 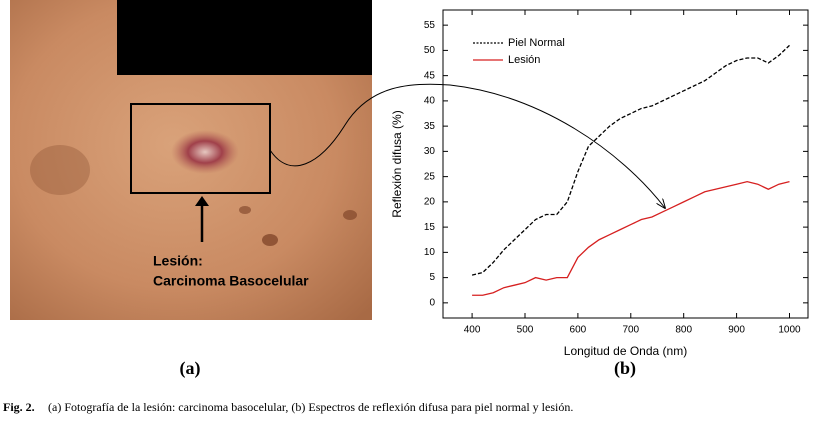 I want to click on y-tick-label: 10, so click(x=430, y=252).